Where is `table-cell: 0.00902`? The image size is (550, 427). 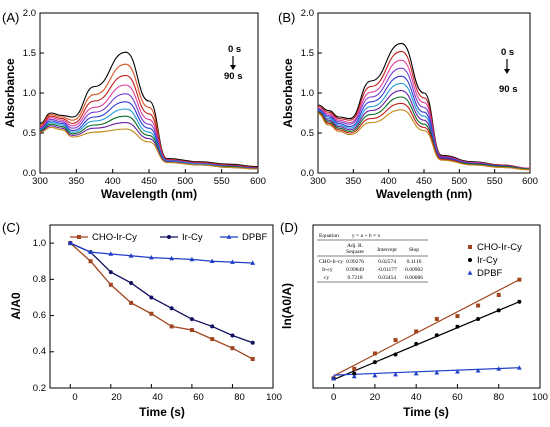 table-cell: 0.00902 is located at coordinates (414, 270).